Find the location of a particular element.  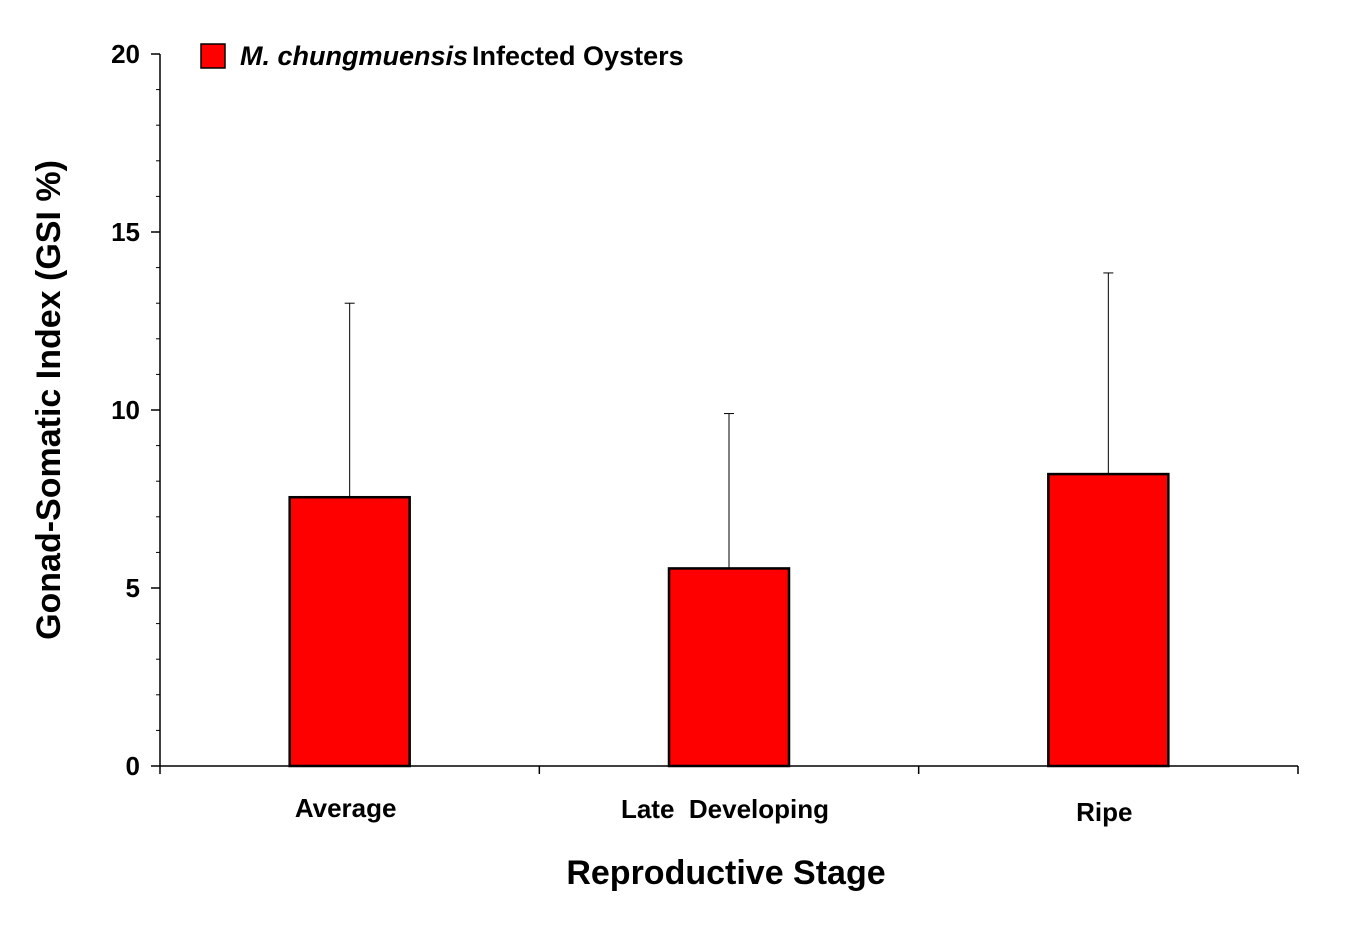

y-tick-label: 5 is located at coordinates (133, 588).